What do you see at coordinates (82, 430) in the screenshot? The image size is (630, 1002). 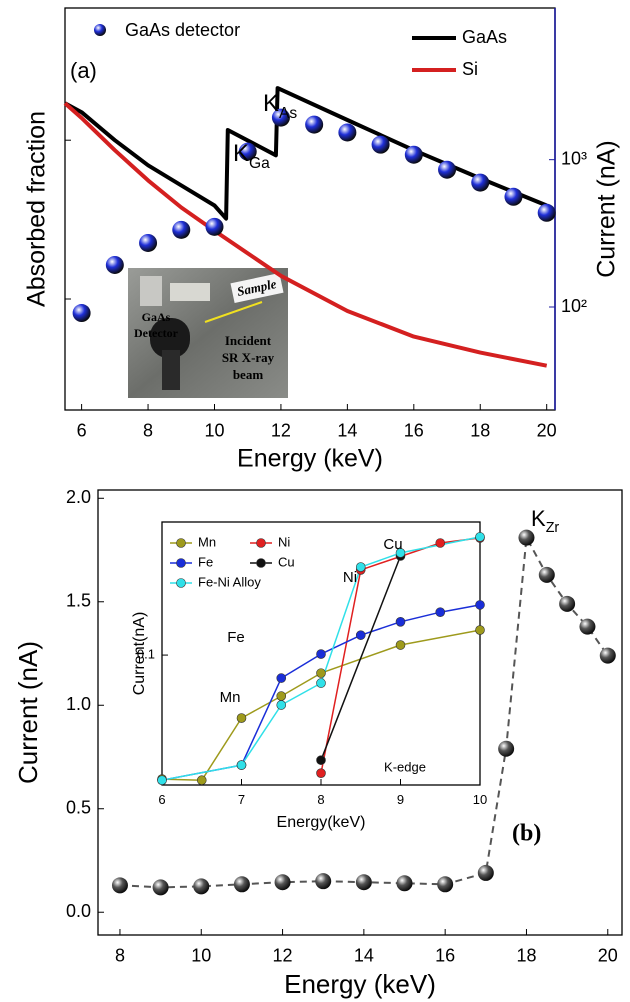 I see `x-tick-label: 6` at bounding box center [82, 430].